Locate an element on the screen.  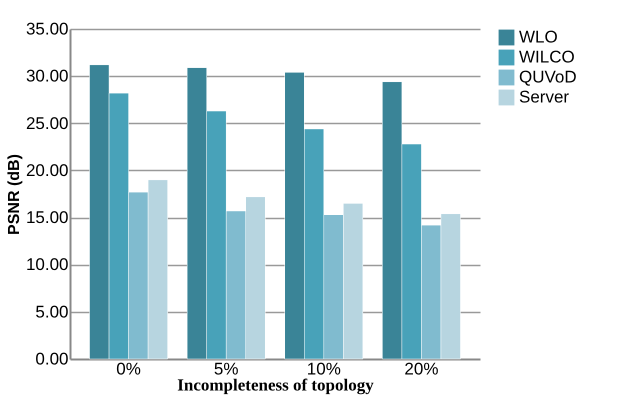
y-tick-label: 25.00 is located at coordinates (47, 123).